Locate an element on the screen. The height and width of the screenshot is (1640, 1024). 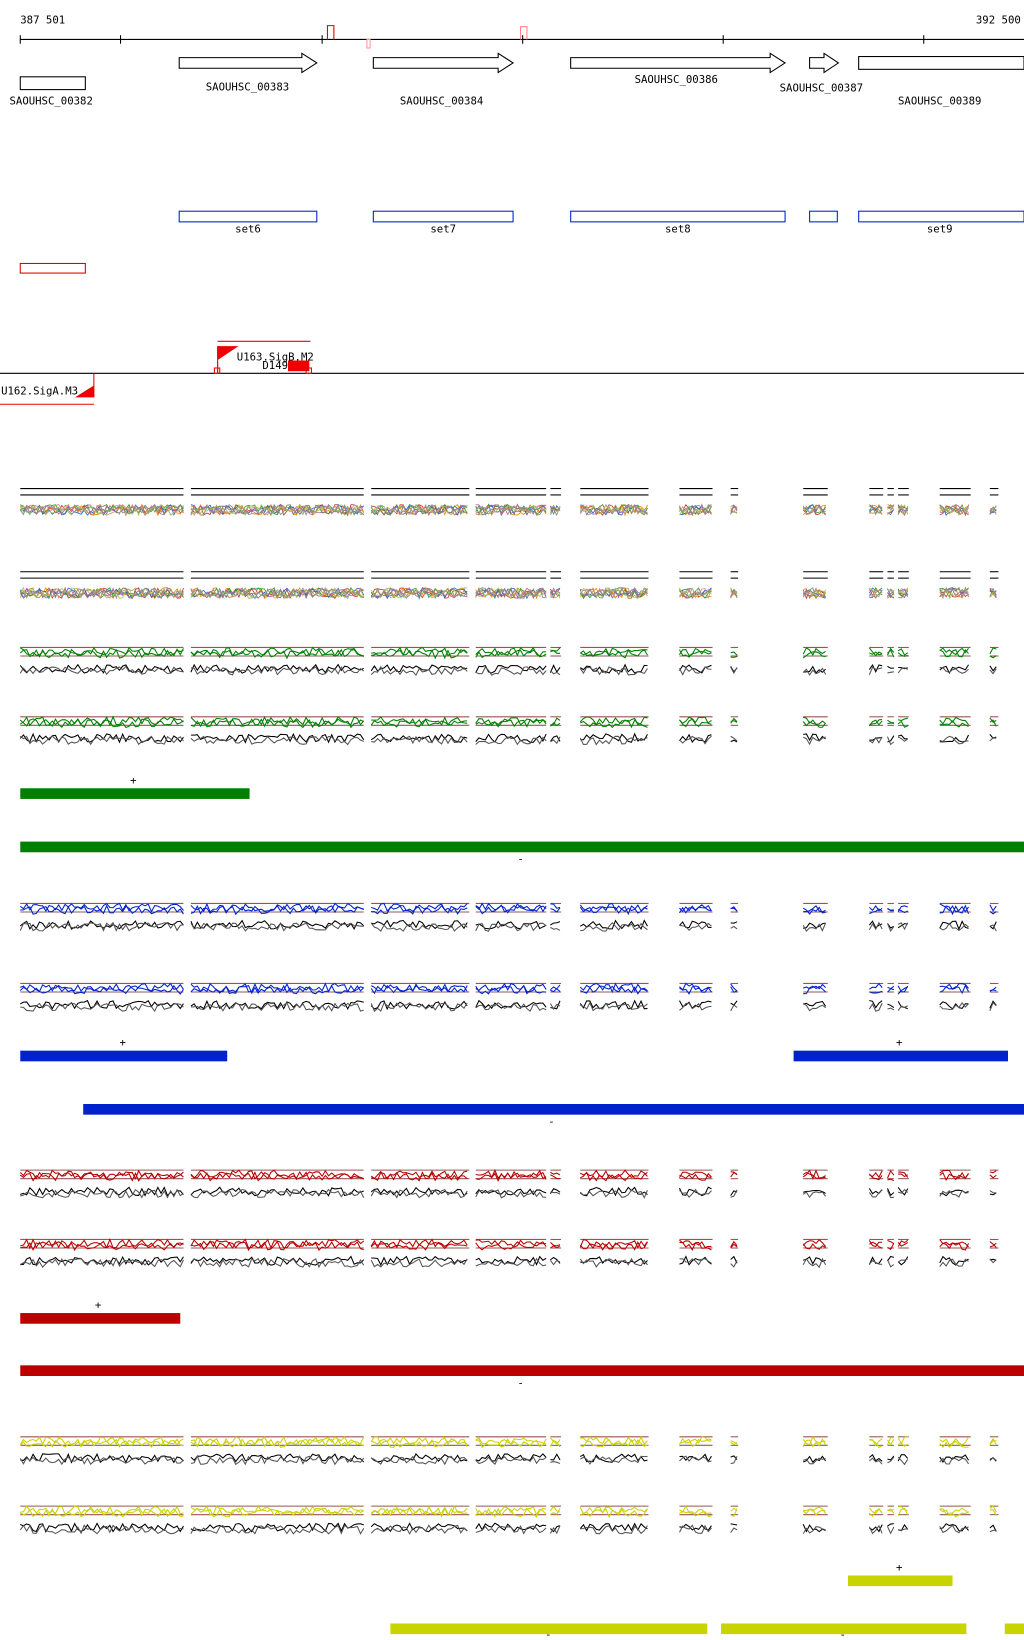
strand-label: - is located at coordinates (551, 1121).